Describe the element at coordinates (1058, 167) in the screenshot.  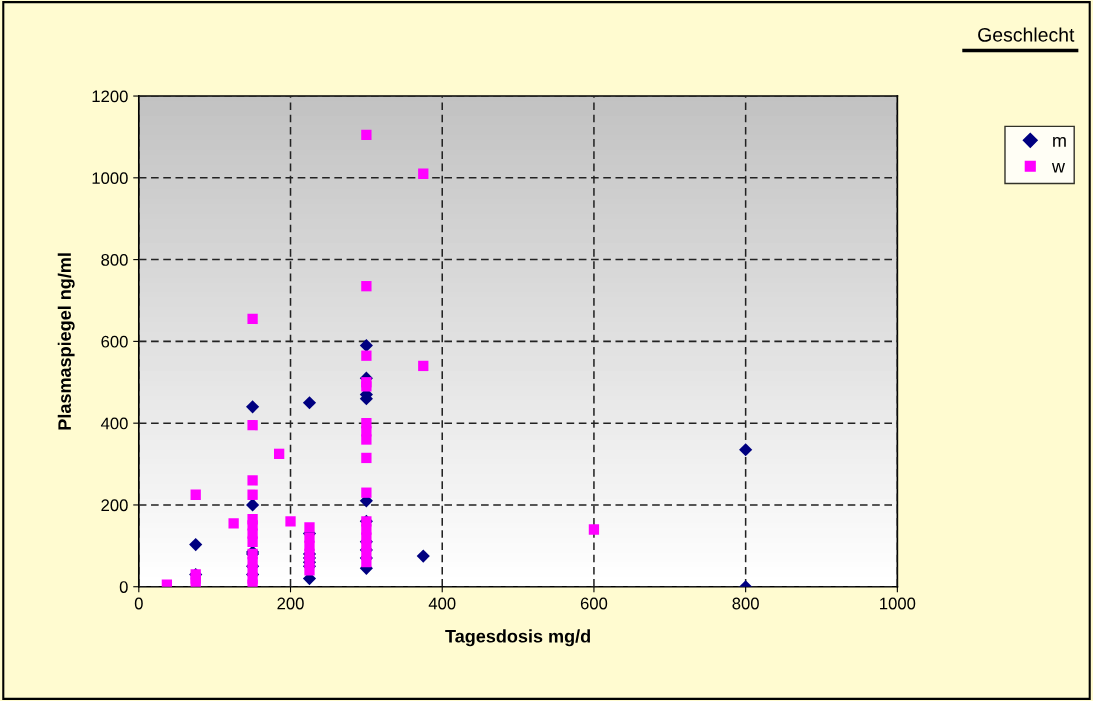
I see `legend-label: w` at that location.